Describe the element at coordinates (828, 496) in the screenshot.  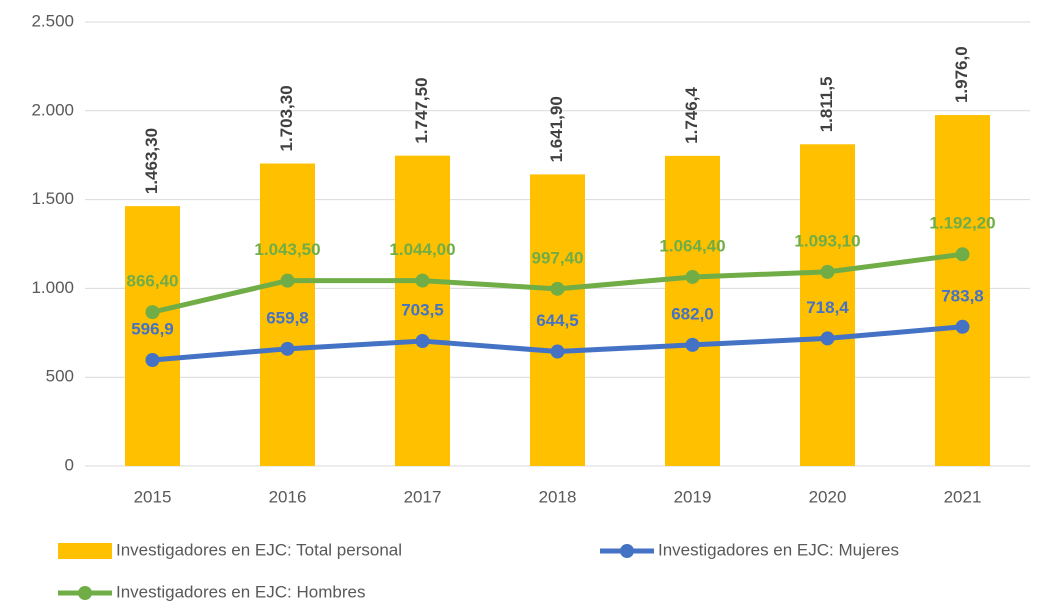
I see `x-tick-label: 2020` at that location.